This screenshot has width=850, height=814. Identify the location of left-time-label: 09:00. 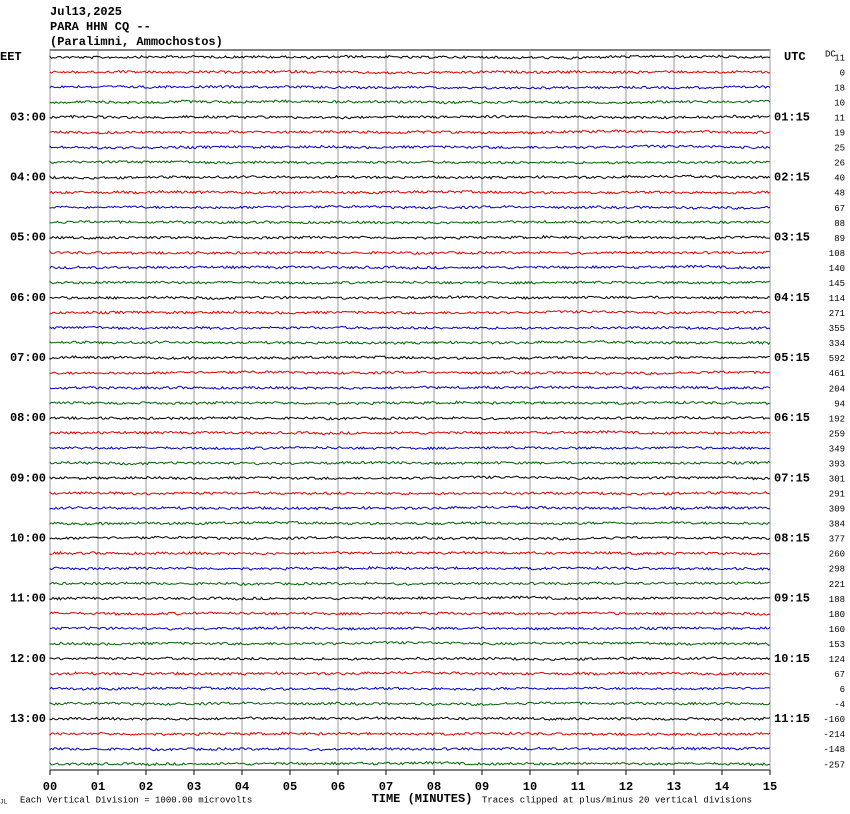
(28, 478).